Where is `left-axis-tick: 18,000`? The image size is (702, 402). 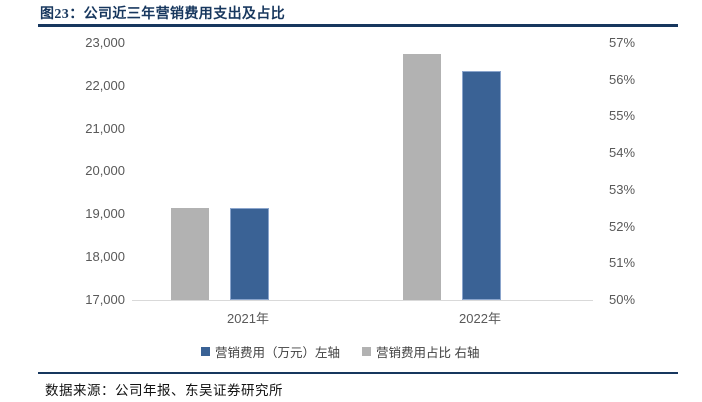
left-axis-tick: 18,000 is located at coordinates (105, 257).